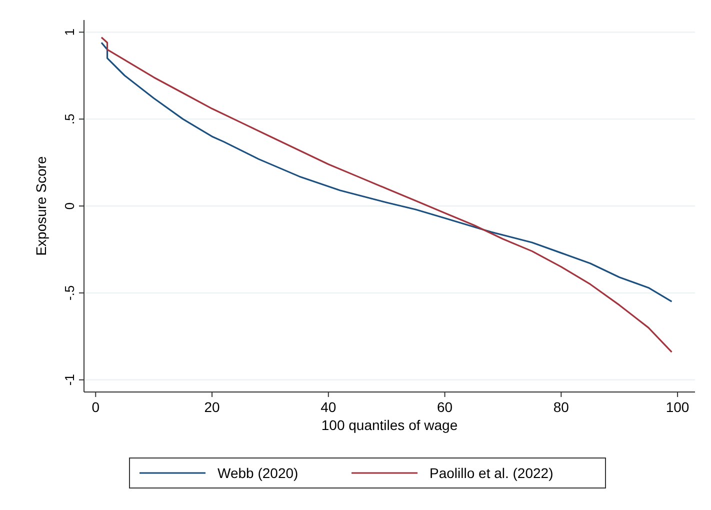 The width and height of the screenshot is (711, 510). I want to click on legend-label: Webb (2020), so click(258, 473).